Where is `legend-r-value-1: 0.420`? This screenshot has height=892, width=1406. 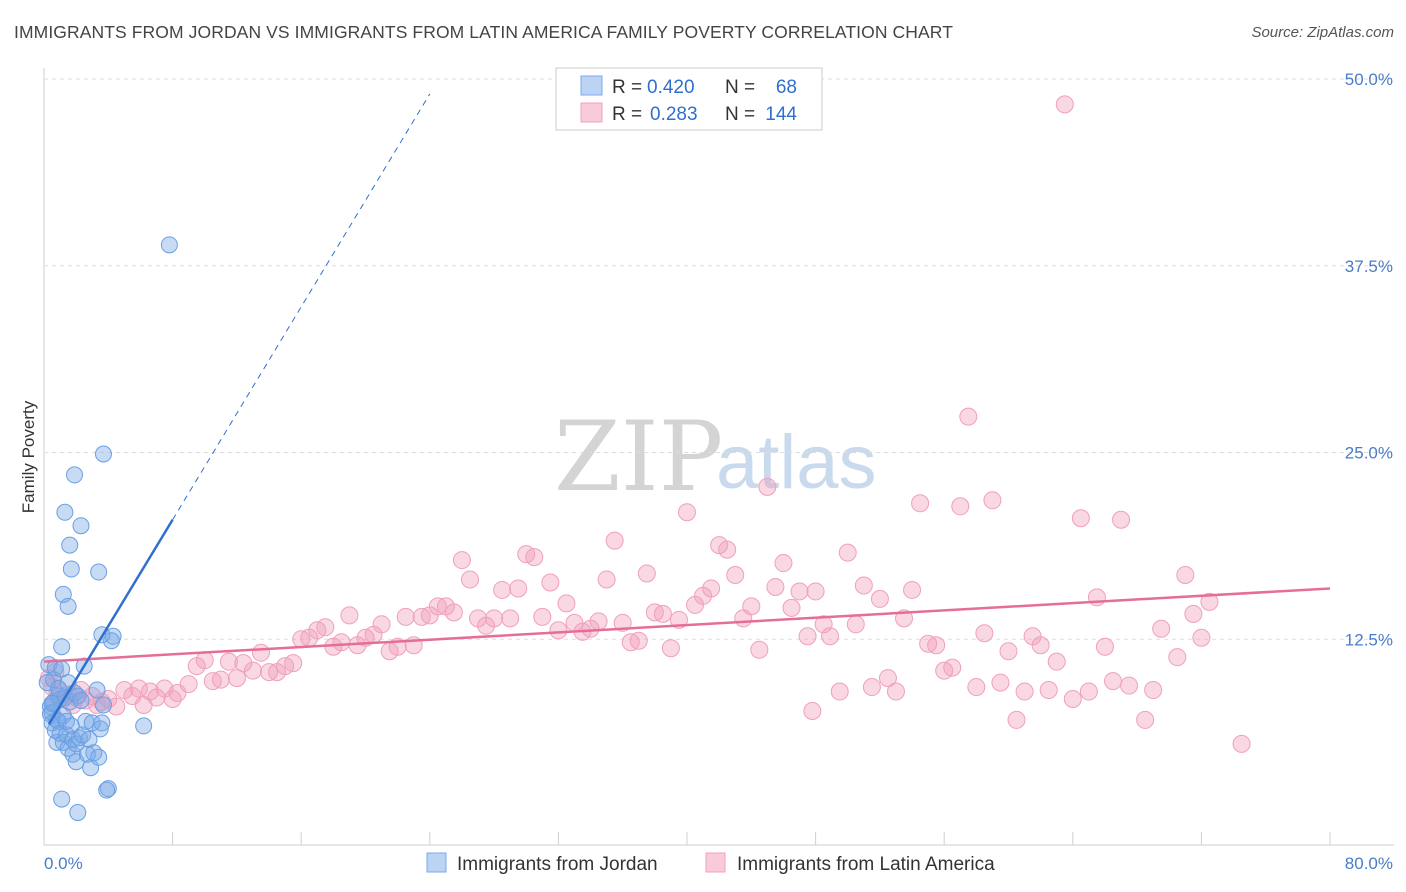 legend-r-value-1: 0.420 is located at coordinates (671, 87).